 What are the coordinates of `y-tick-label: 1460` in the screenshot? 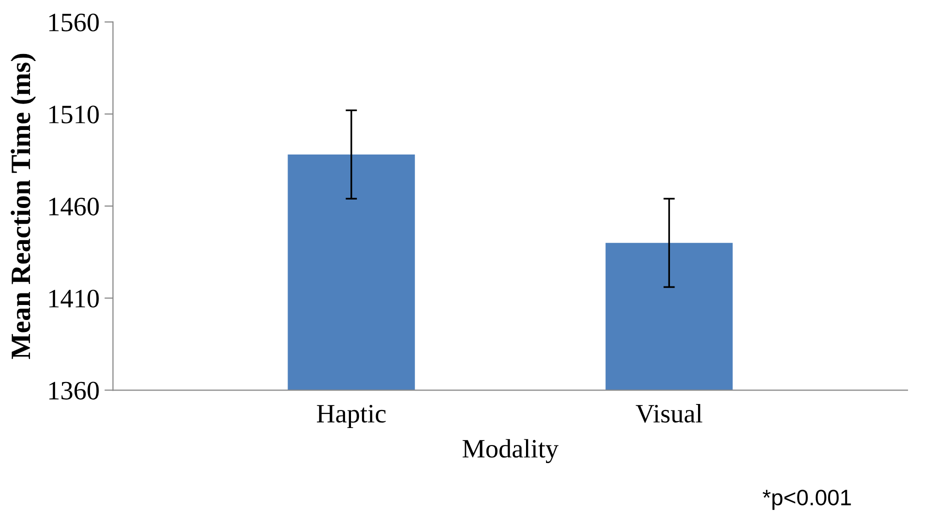 It's located at (74, 207).